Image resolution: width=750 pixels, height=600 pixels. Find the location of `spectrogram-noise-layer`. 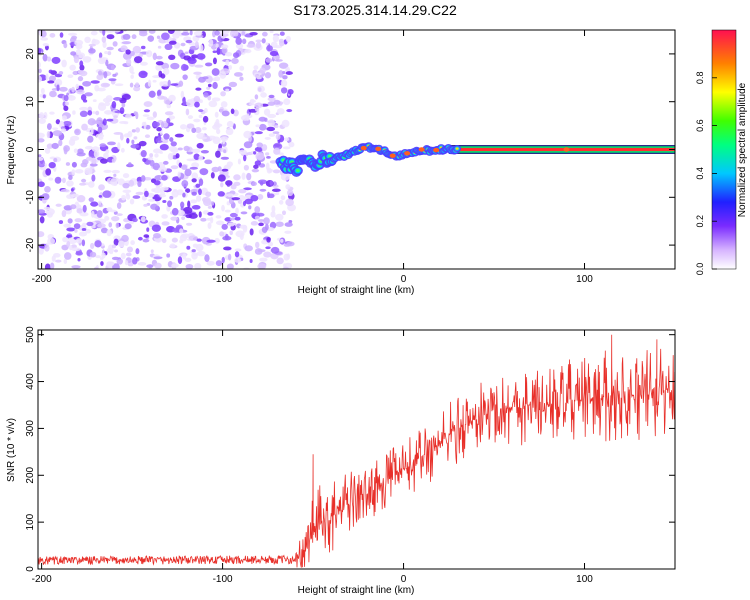

spectrogram-noise-layer is located at coordinates (167, 149).